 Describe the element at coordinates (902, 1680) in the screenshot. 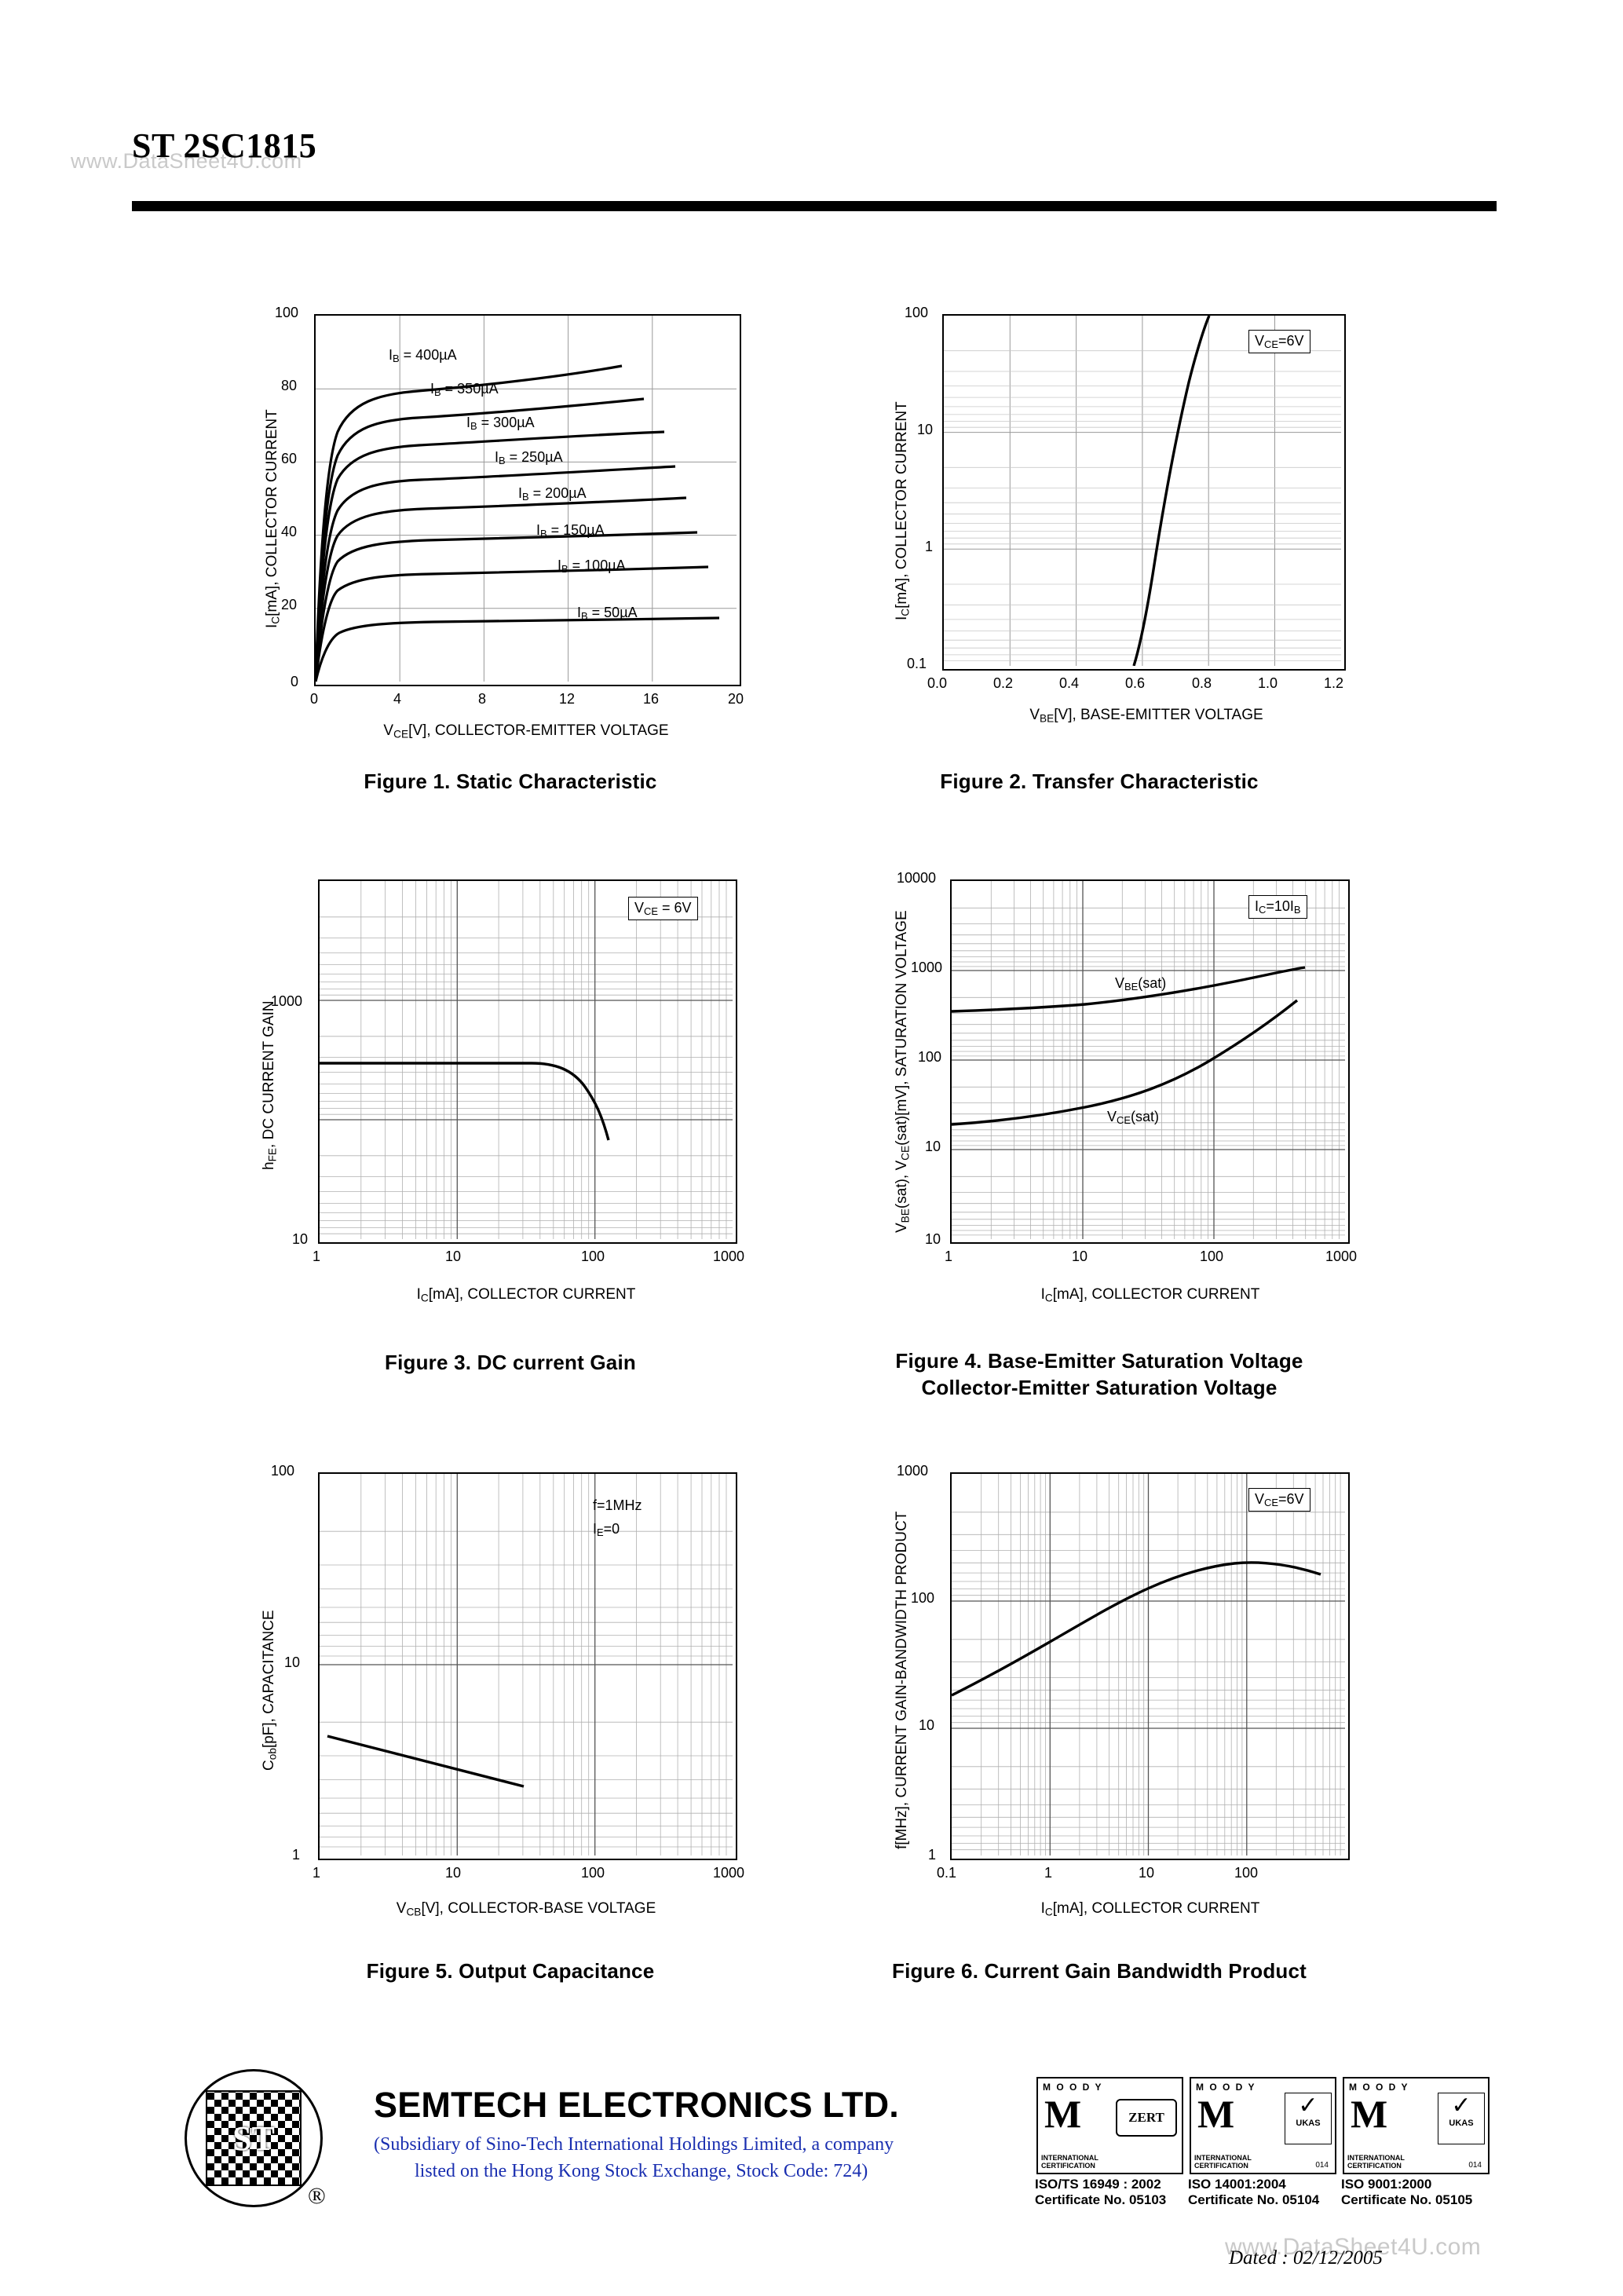

I see `figure-6-ylabel: f[MHz], CURRENT GAIN-BANDWIDTH PRODUCT` at that location.